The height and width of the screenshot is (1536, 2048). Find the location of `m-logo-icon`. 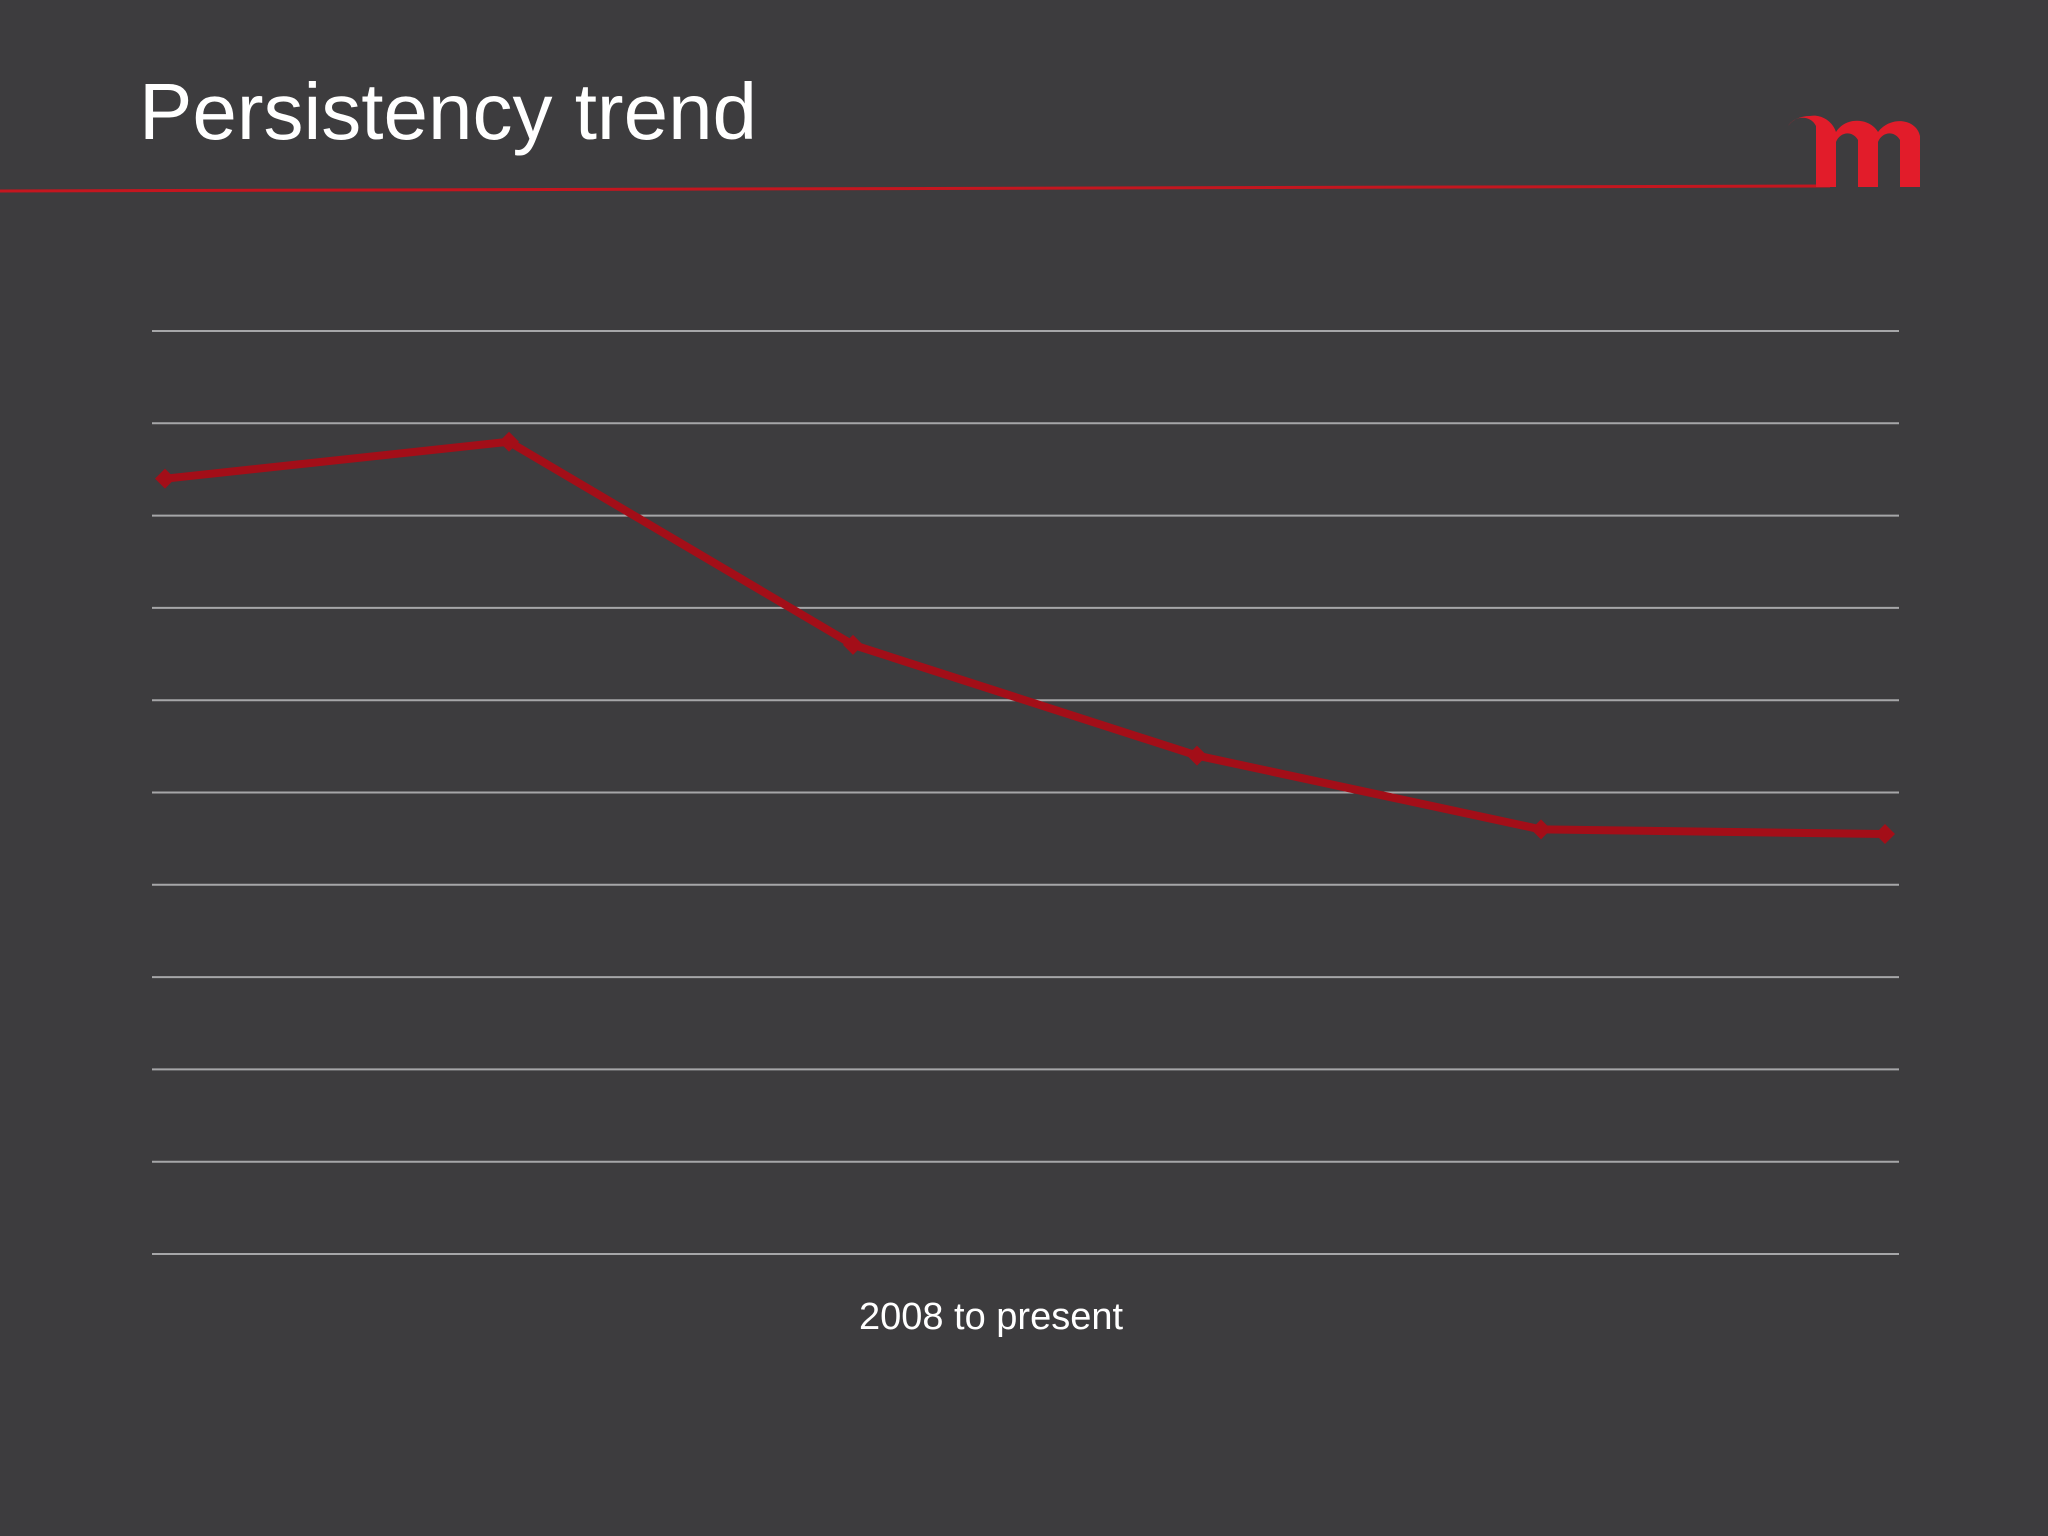

m-logo-icon is located at coordinates (1854, 151).